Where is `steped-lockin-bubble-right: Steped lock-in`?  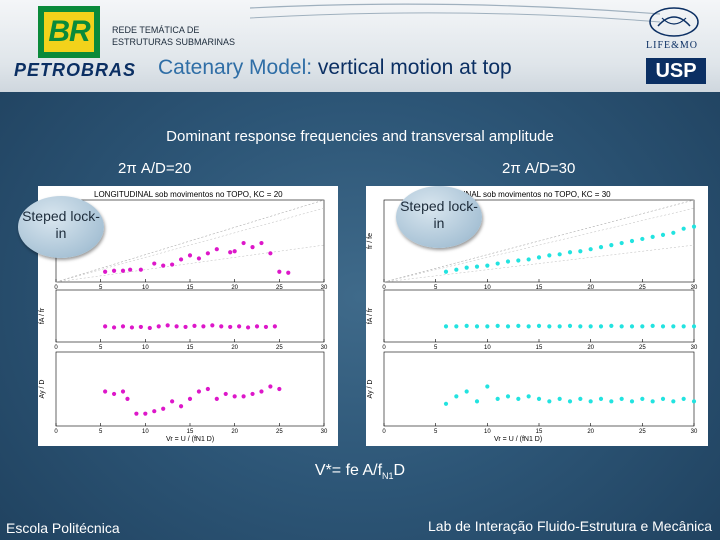
steped-lockin-bubble-right: Steped lock-in is located at coordinates (439, 217).